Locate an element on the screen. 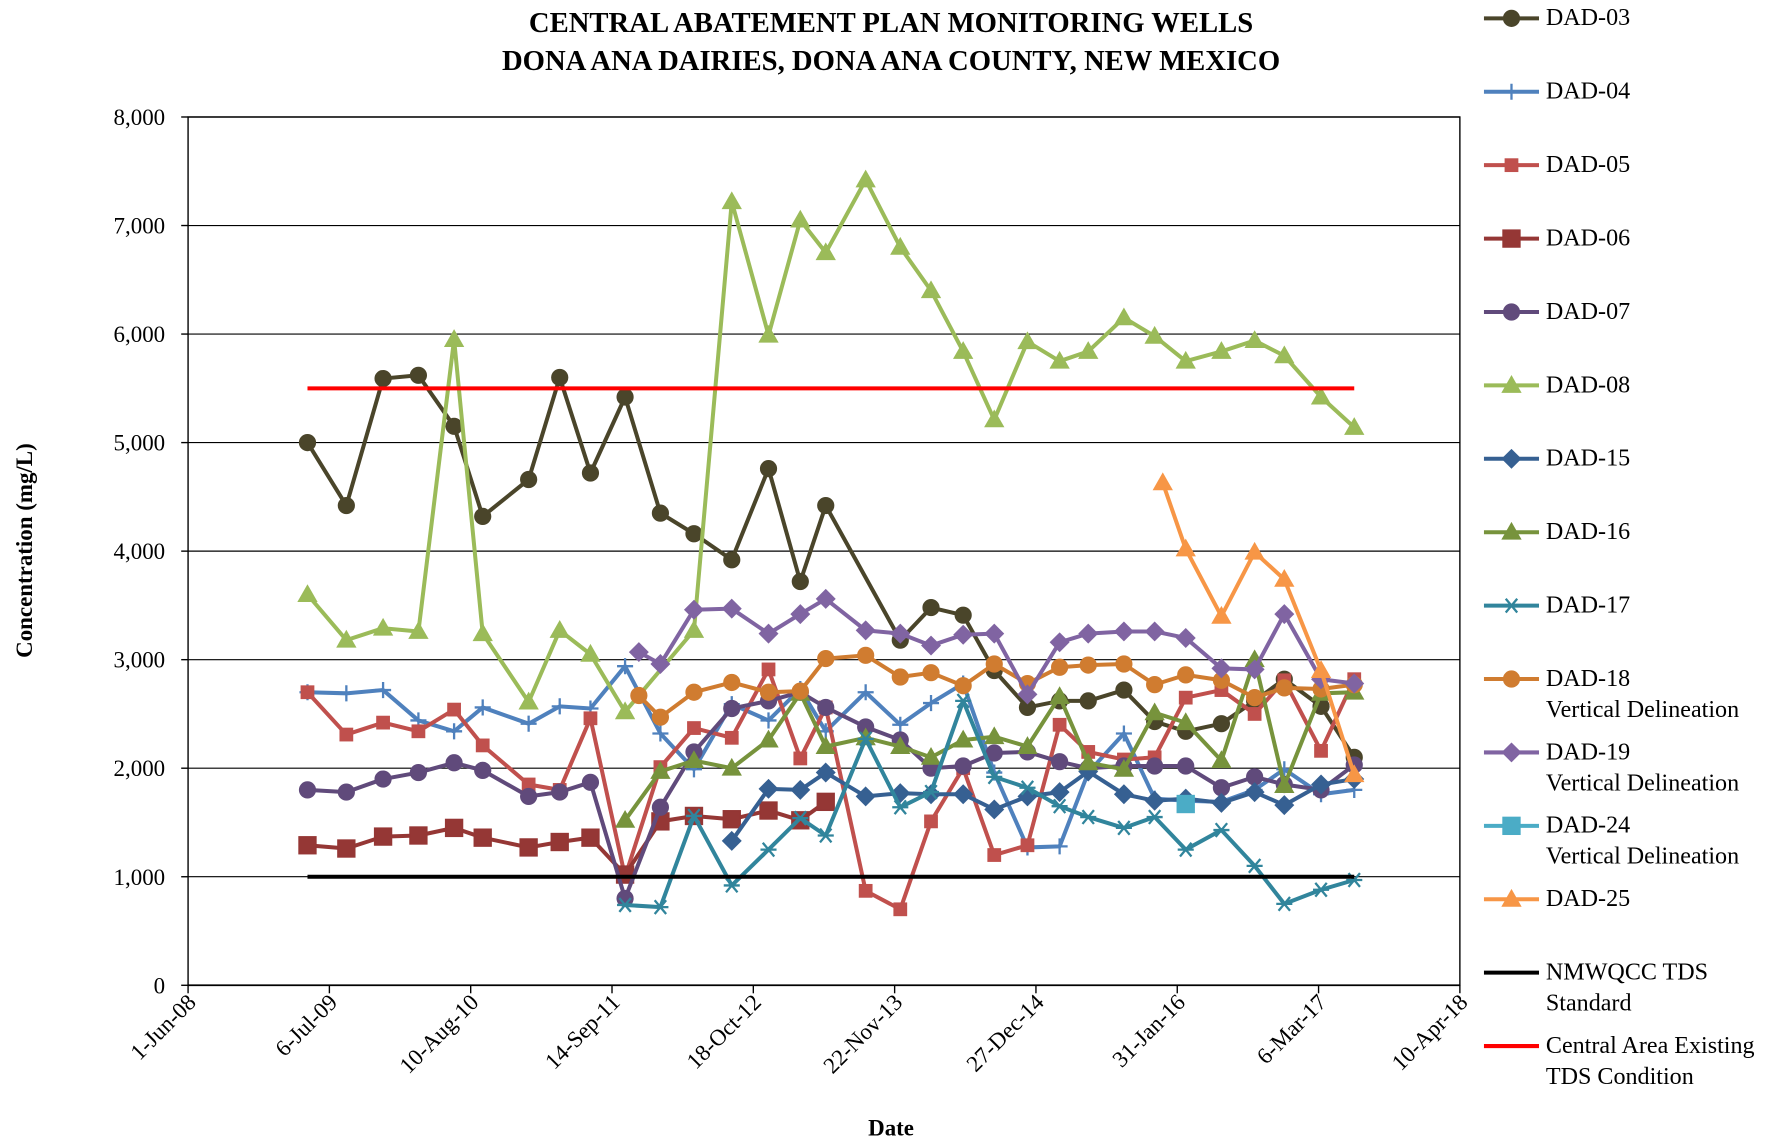  series-line is located at coordinates (831, 789).